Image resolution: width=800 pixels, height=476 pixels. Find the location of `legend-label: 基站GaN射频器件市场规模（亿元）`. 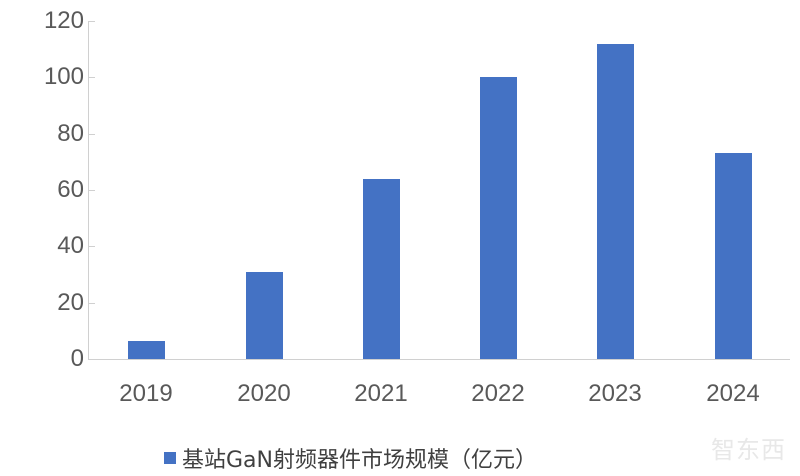

legend-label: 基站GaN射频器件市场规模（亿元） is located at coordinates (359, 460).